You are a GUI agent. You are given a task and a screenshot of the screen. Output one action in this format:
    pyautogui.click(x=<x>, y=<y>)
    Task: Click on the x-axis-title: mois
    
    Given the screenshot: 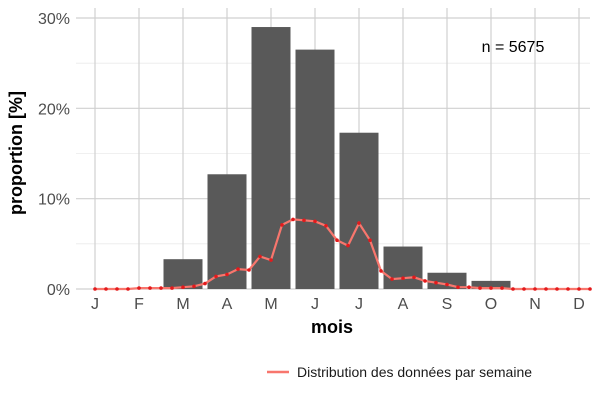 What is the action you would take?
    pyautogui.click(x=332, y=327)
    